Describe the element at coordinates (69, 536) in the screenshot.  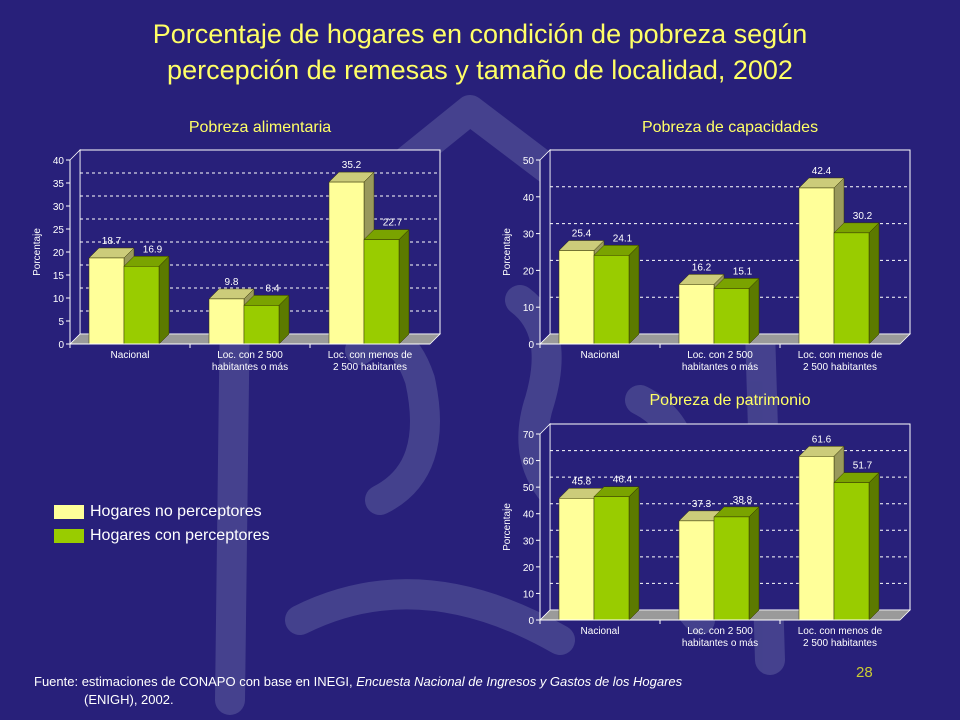
I see `legend-swatch-con-perceptores` at that location.